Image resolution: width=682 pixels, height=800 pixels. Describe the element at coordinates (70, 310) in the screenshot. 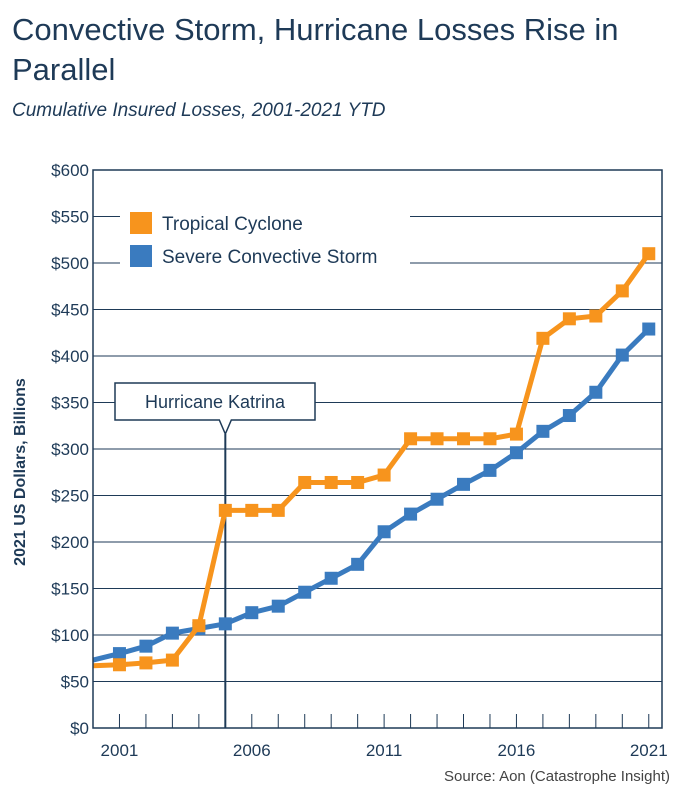

I see `y-tick-label: $450` at that location.